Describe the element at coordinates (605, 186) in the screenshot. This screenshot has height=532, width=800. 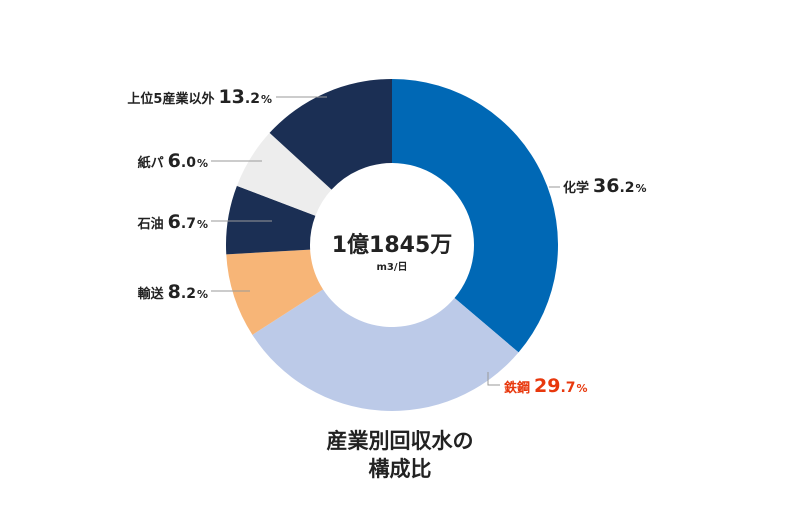
I see `slice-label-0: 化学 36.2%` at that location.